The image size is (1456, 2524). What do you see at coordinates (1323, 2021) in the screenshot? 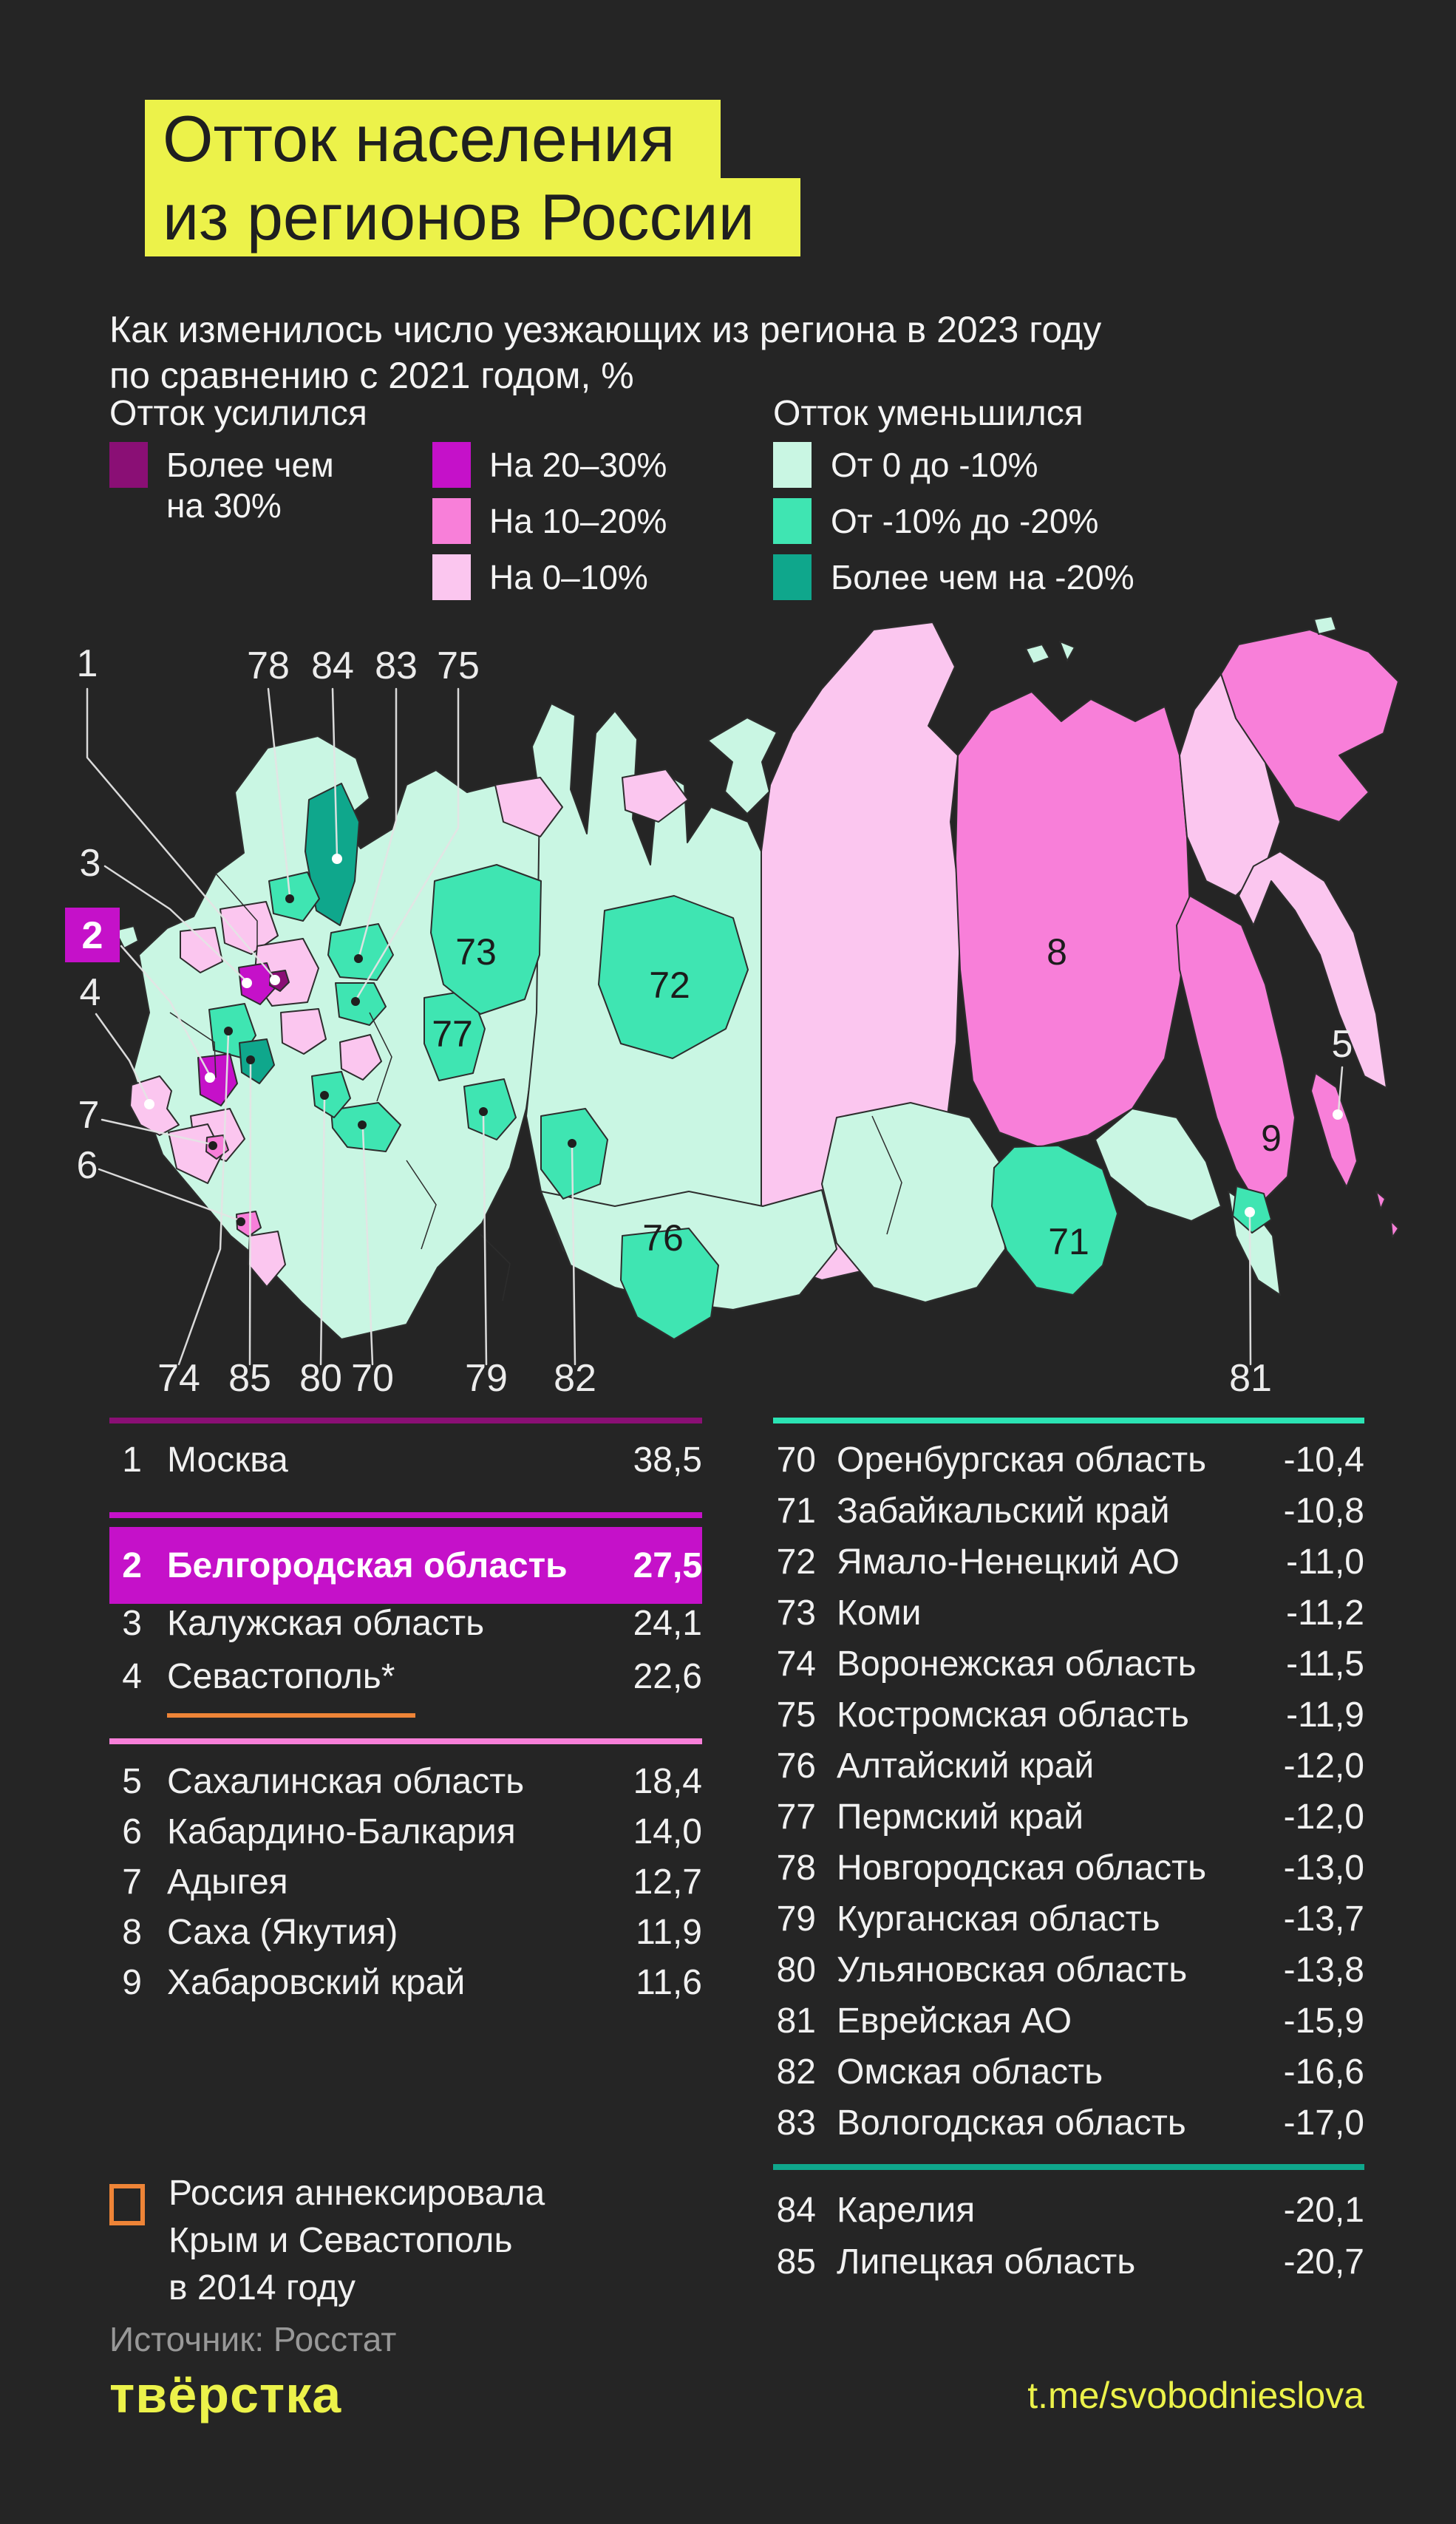
I see `row-value: -15,9` at bounding box center [1323, 2021].